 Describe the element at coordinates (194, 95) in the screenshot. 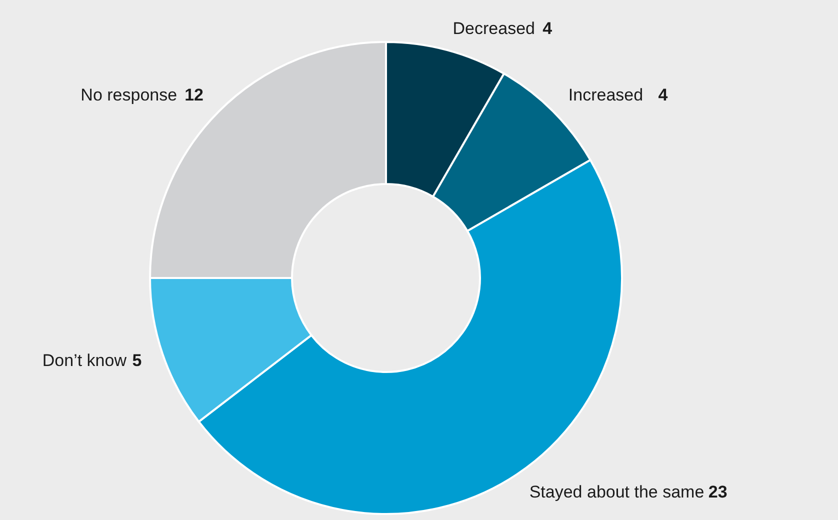

I see `data-label: 12` at that location.